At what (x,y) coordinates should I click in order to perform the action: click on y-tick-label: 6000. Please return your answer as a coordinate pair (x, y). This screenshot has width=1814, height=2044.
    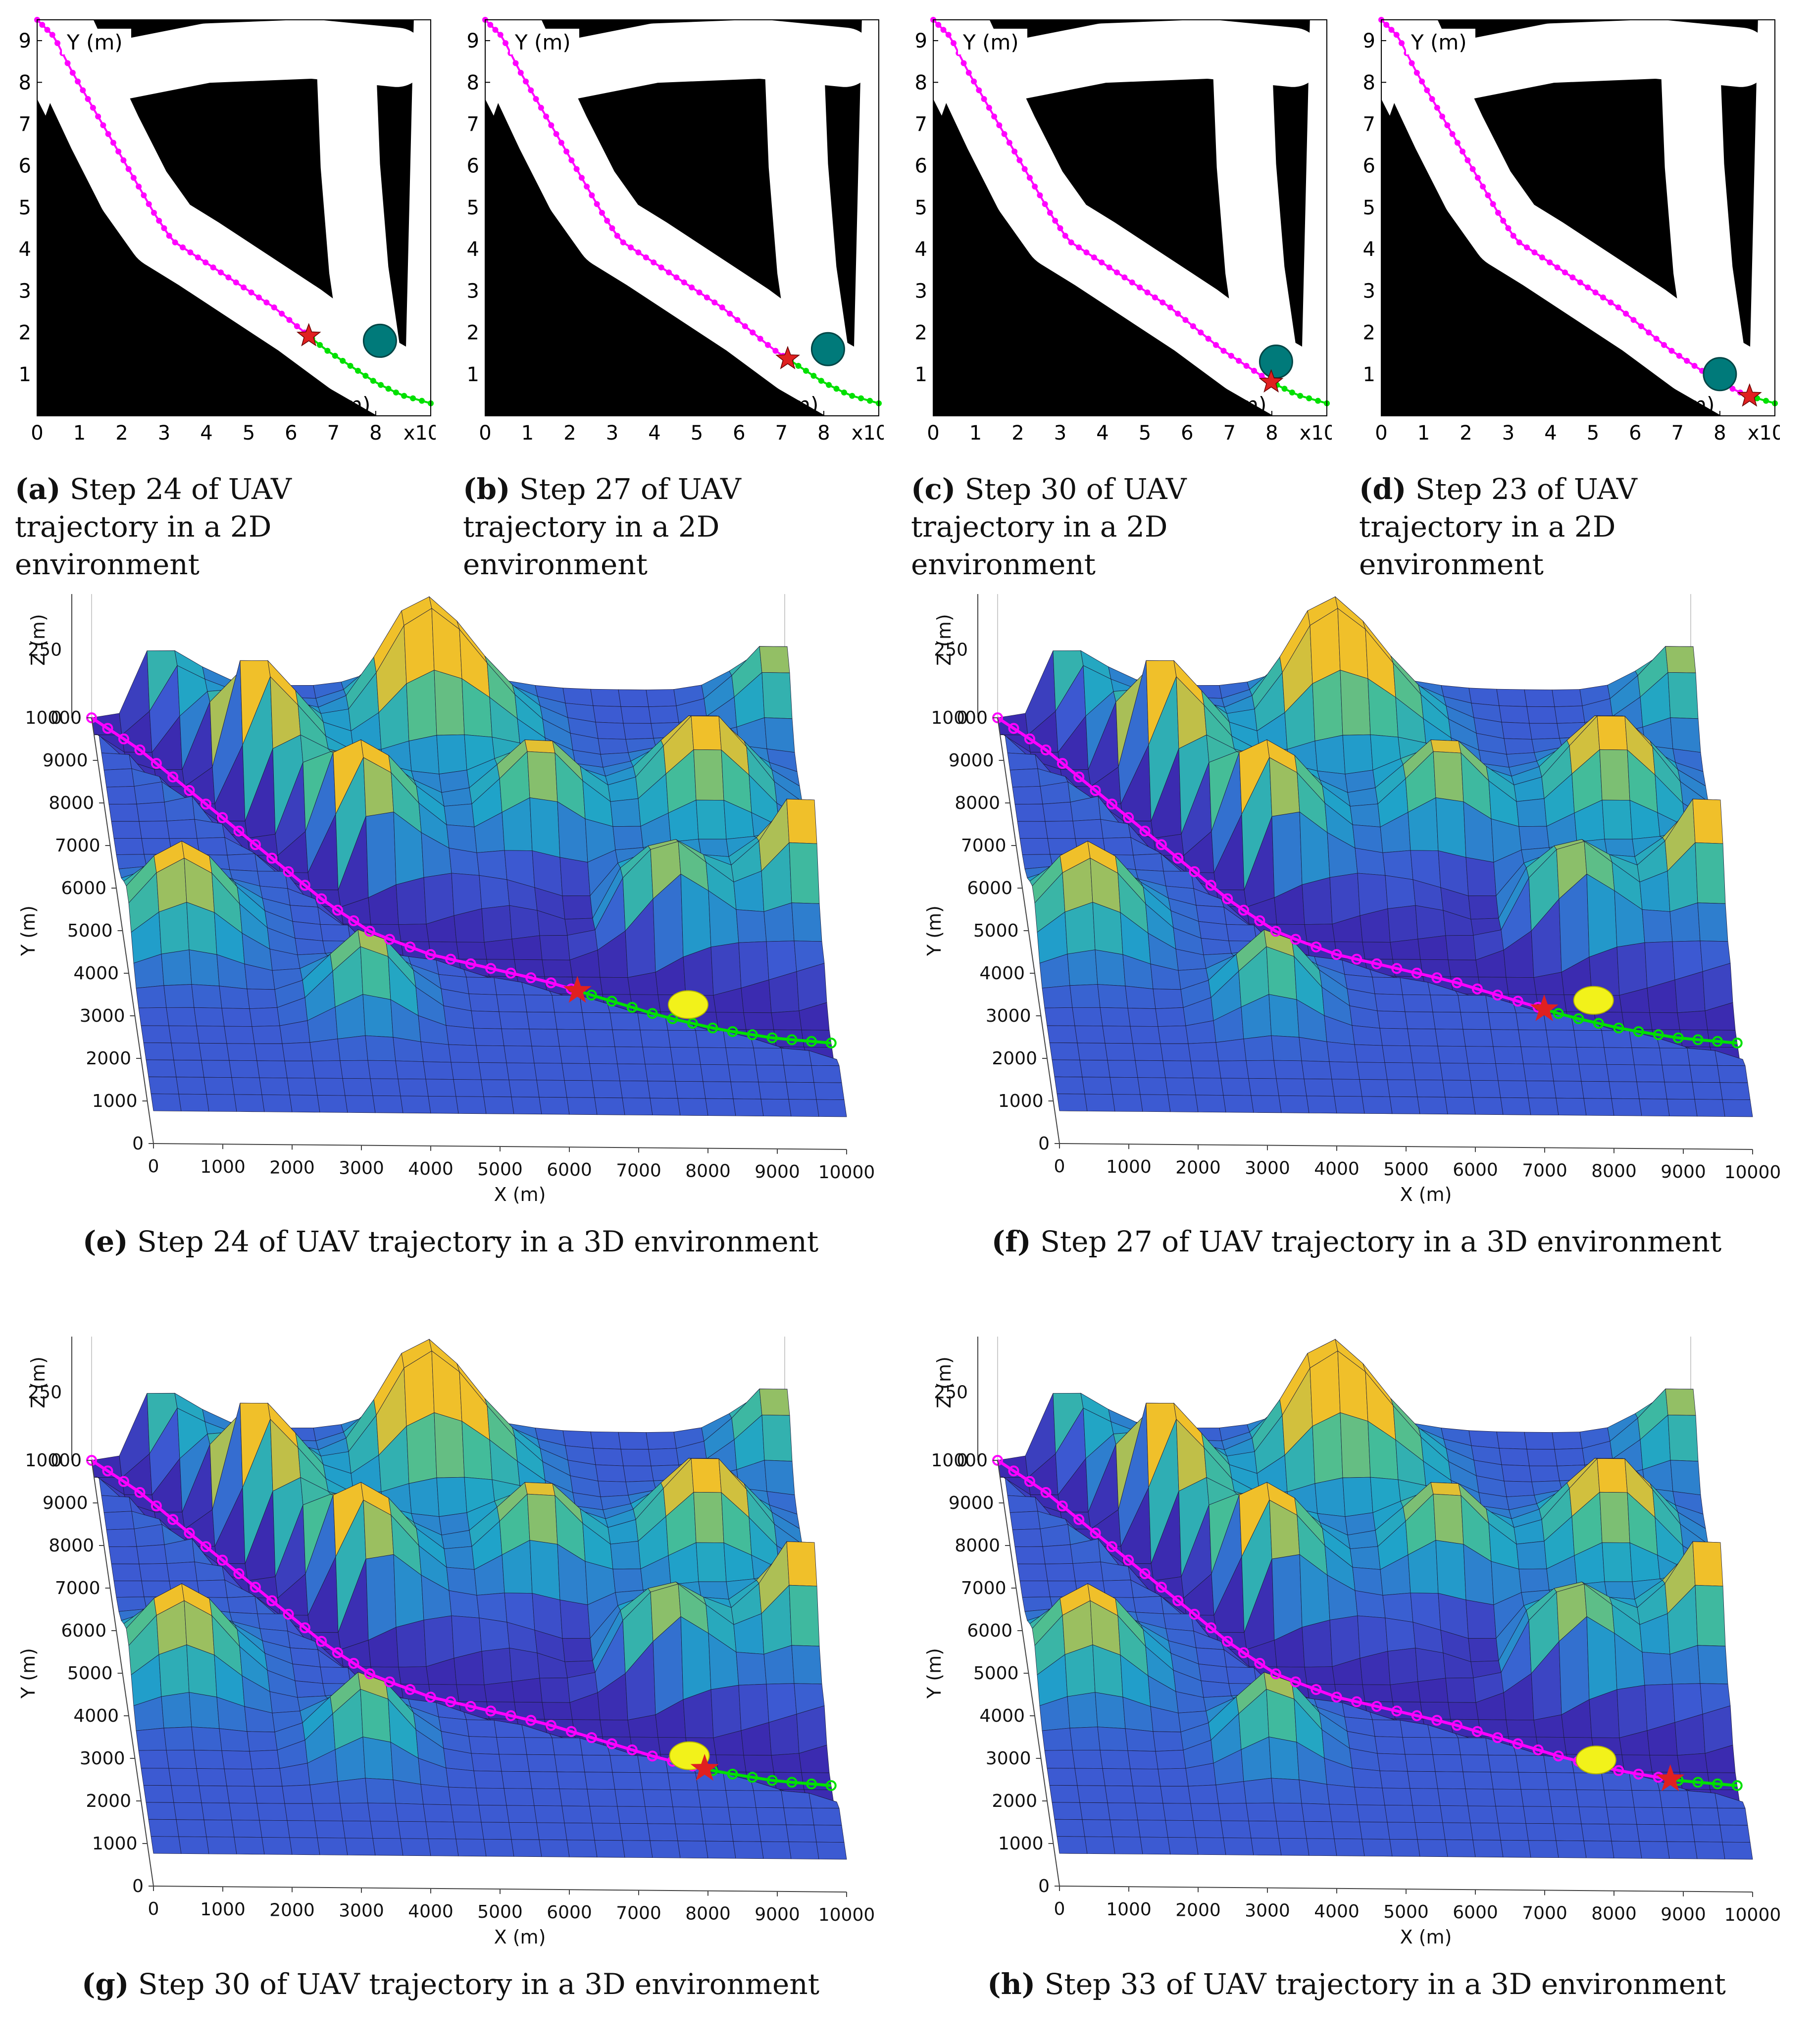
    Looking at the image, I should click on (83, 888).